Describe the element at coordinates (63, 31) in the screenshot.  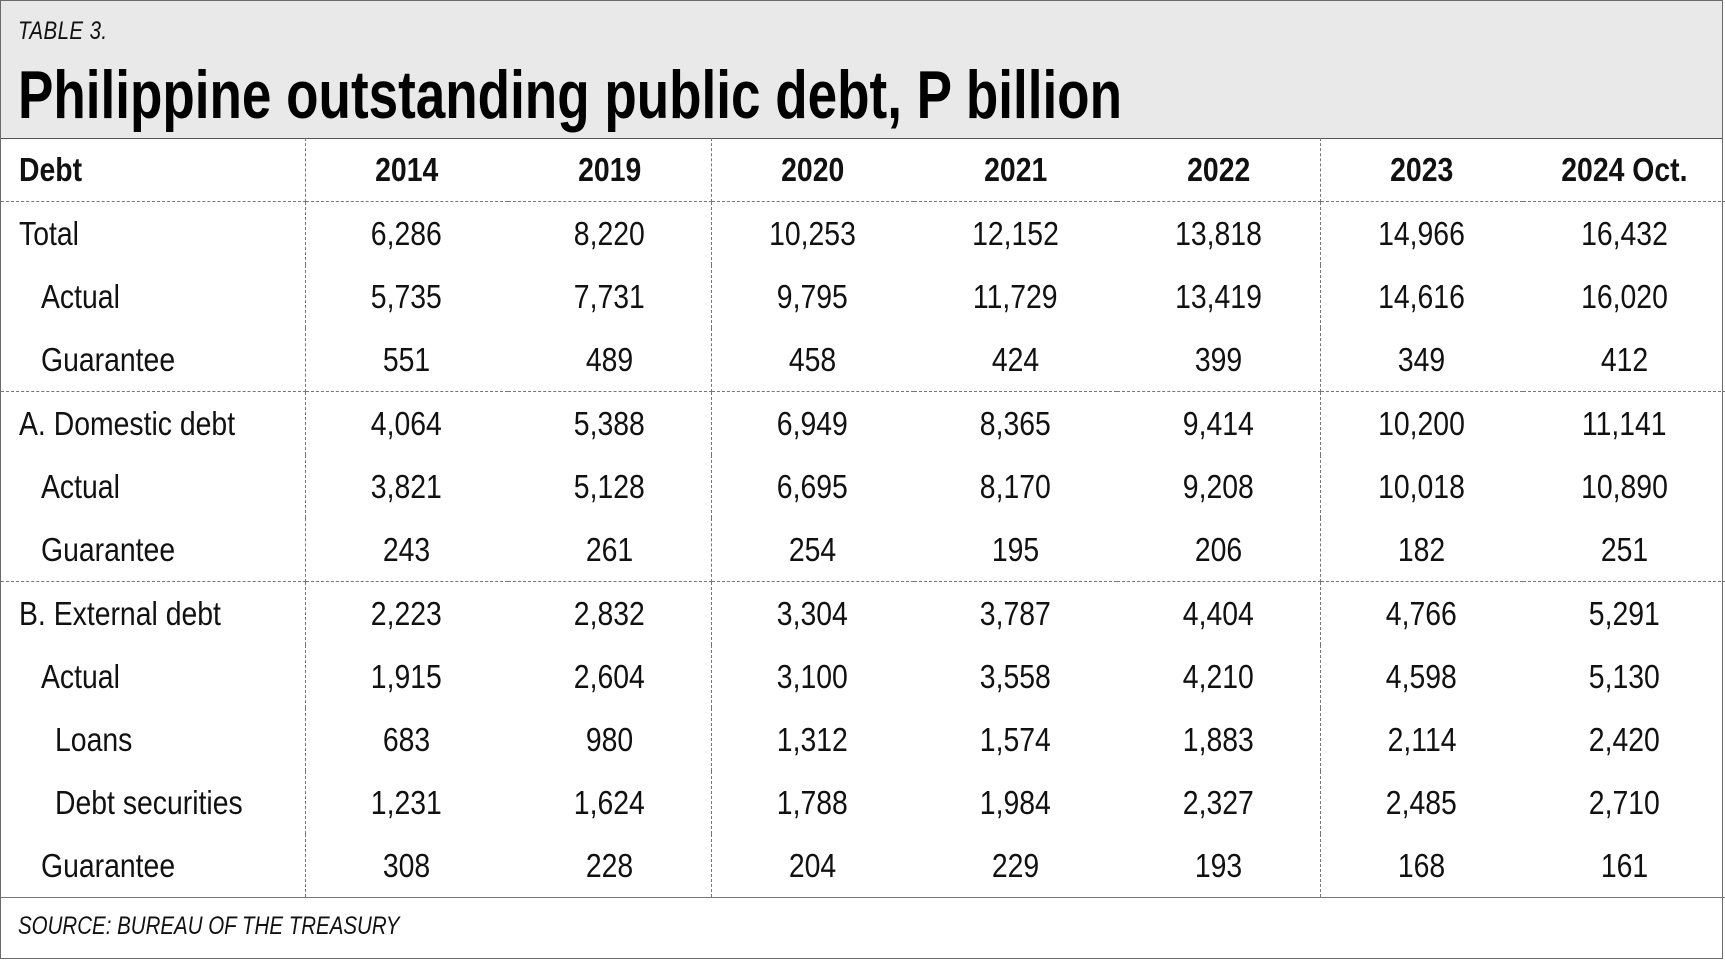
I see `table-label: TABLE 3.` at that location.